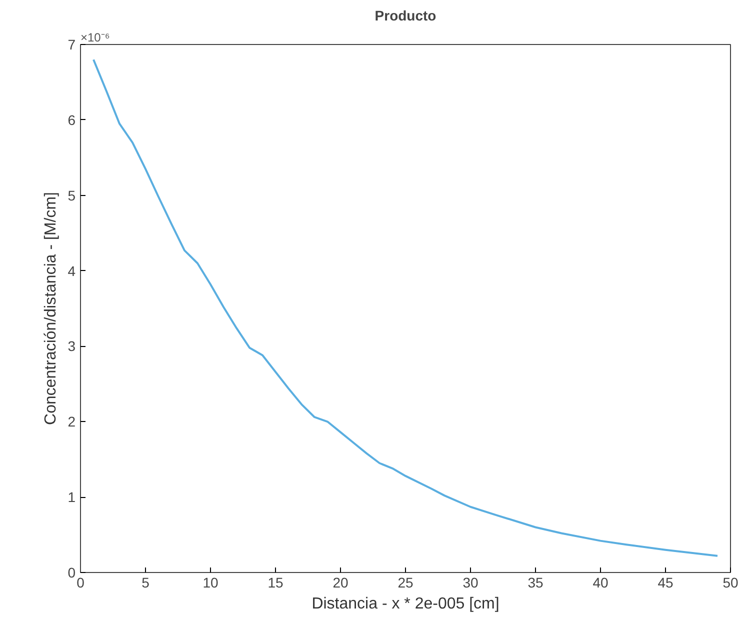 The image size is (744, 632). What do you see at coordinates (72, 497) in the screenshot?
I see `y-tick-label: 1` at bounding box center [72, 497].